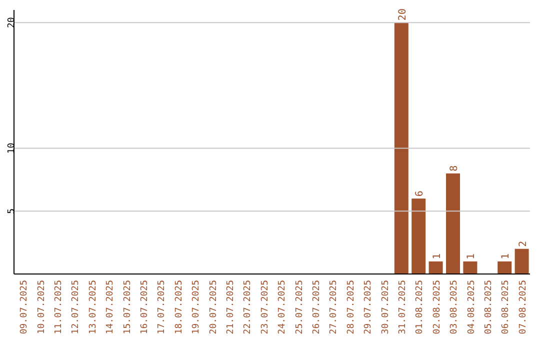 The height and width of the screenshot is (340, 540). Describe the element at coordinates (111, 307) in the screenshot. I see `x-tick-label: 14.07.2025` at that location.